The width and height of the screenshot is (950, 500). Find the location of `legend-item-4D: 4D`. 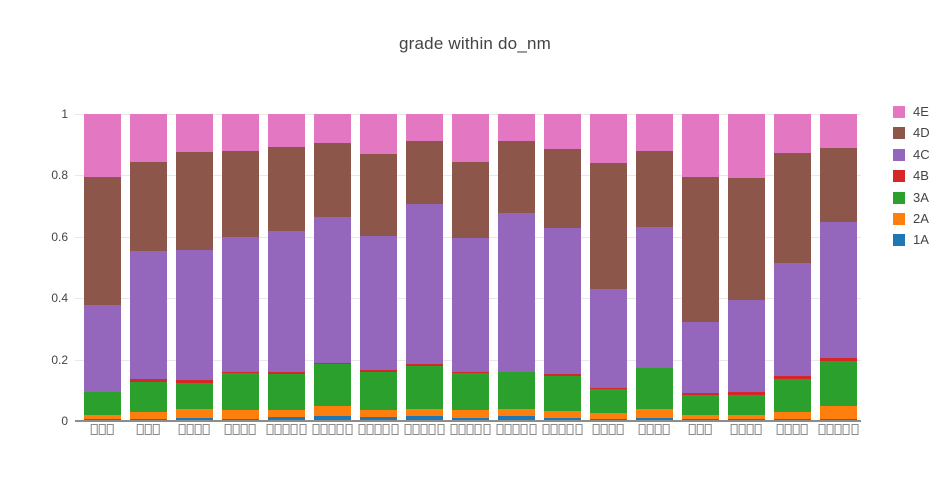

legend-item-4D: 4D is located at coordinates (911, 133).